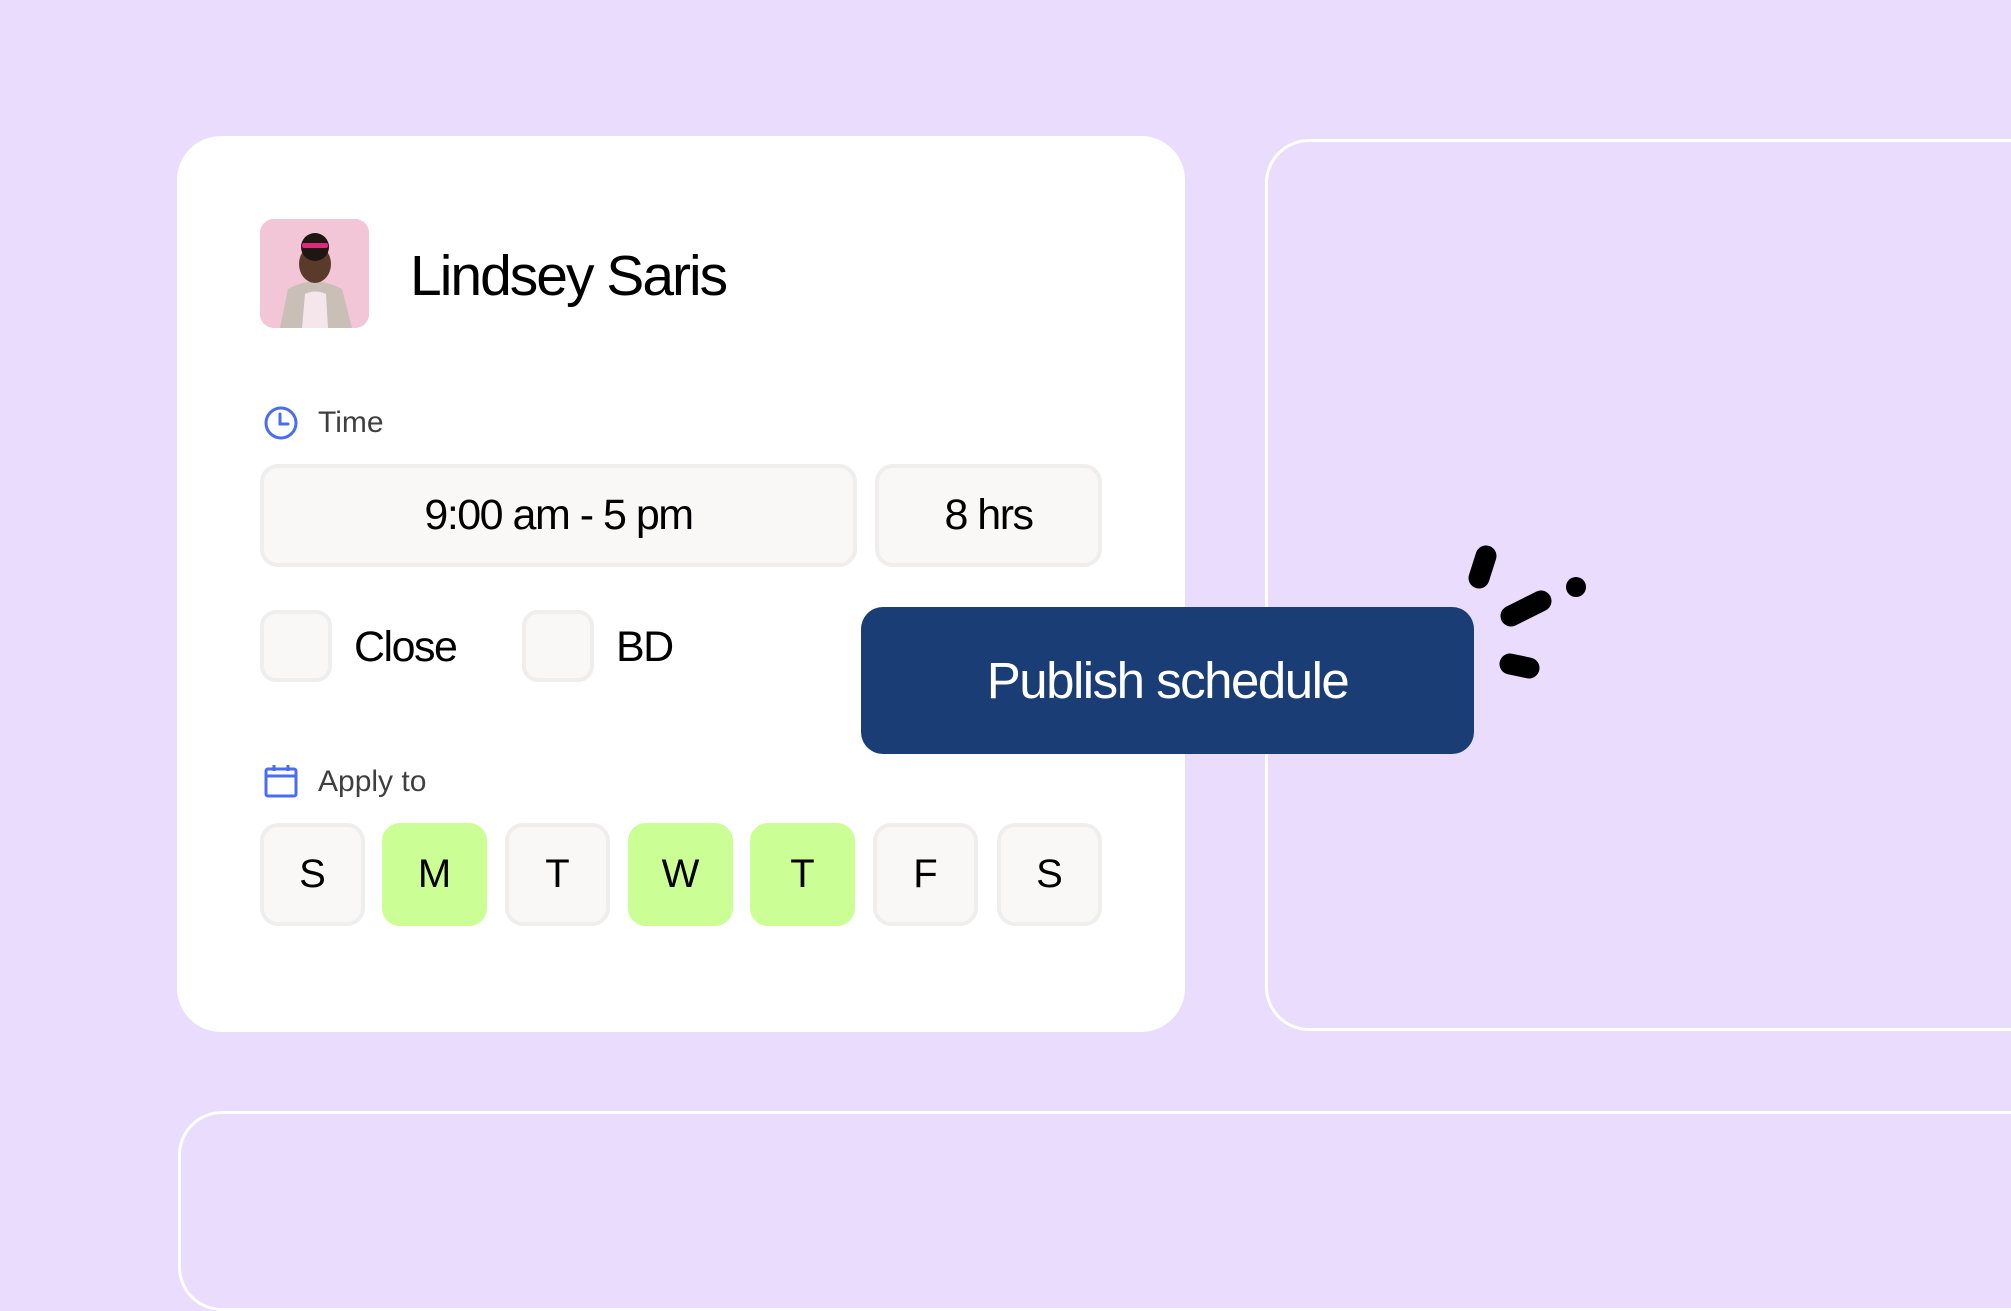 The width and height of the screenshot is (2011, 1311). Describe the element at coordinates (312, 874) in the screenshot. I see `day-sunday: S` at that location.